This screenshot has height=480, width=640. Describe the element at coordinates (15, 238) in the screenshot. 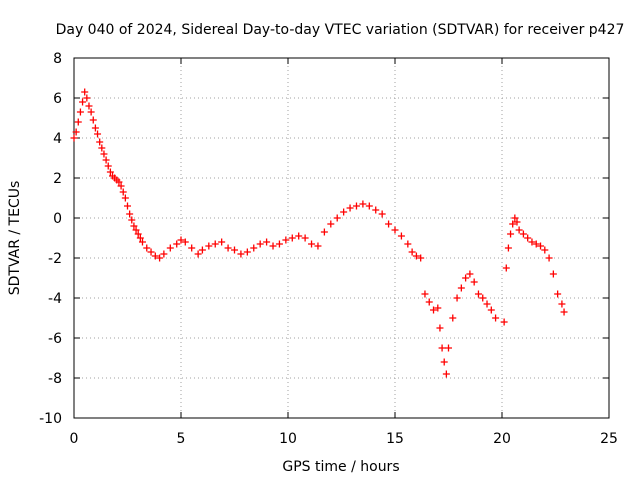

I see `y-axis-label: SDTVAR / TECUs` at that location.